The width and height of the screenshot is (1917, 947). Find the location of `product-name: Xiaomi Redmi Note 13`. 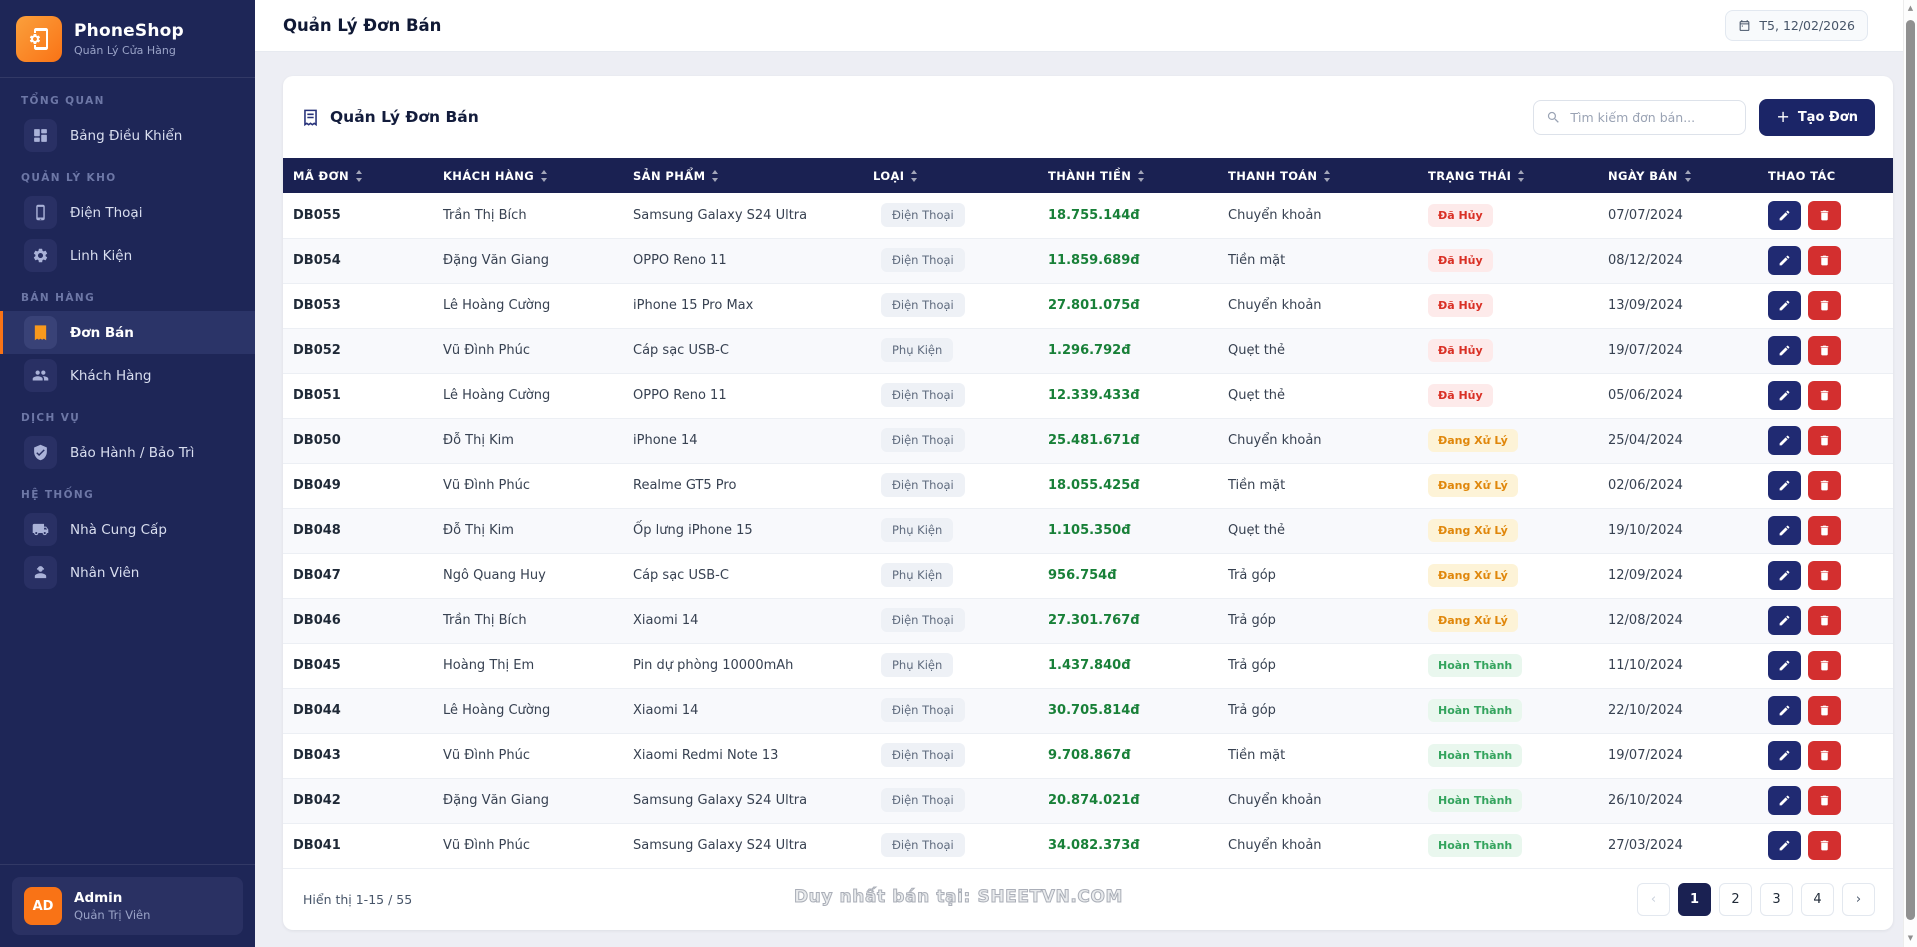

product-name: Xiaomi Redmi Note 13 is located at coordinates (743, 756).